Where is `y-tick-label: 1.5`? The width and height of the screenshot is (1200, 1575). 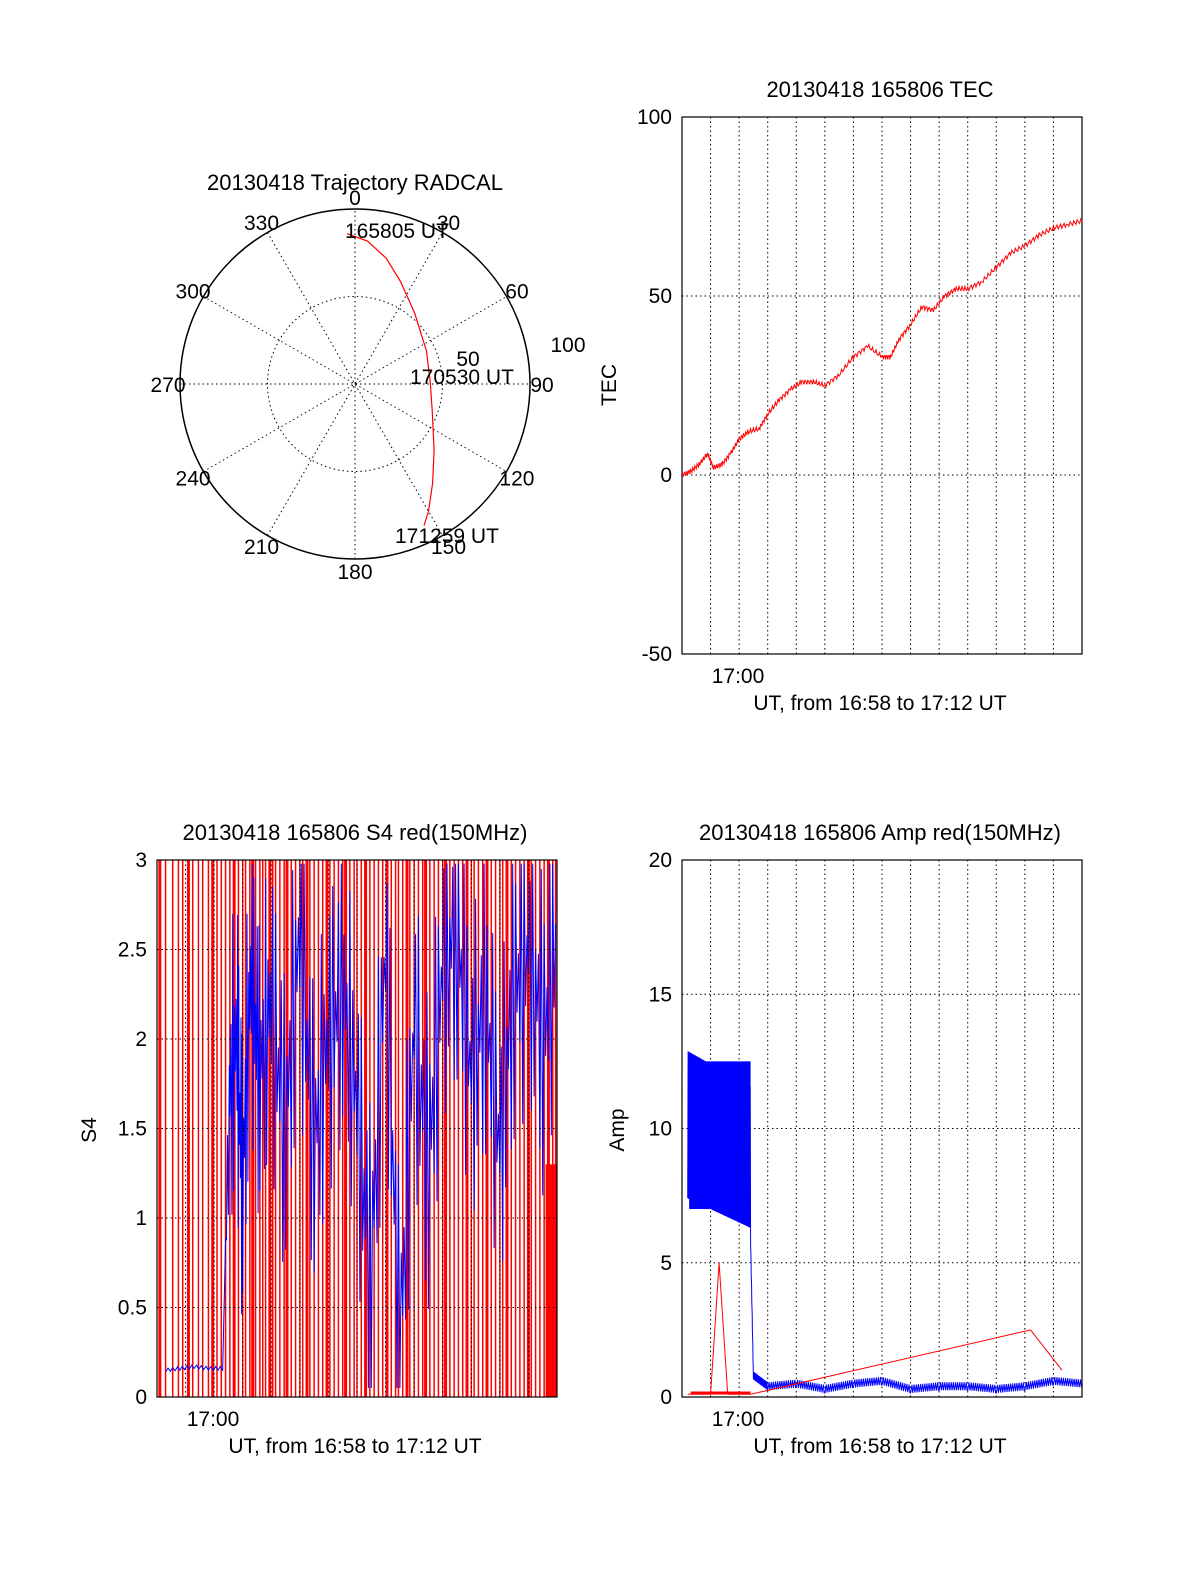
y-tick-label: 1.5 is located at coordinates (132, 1129).